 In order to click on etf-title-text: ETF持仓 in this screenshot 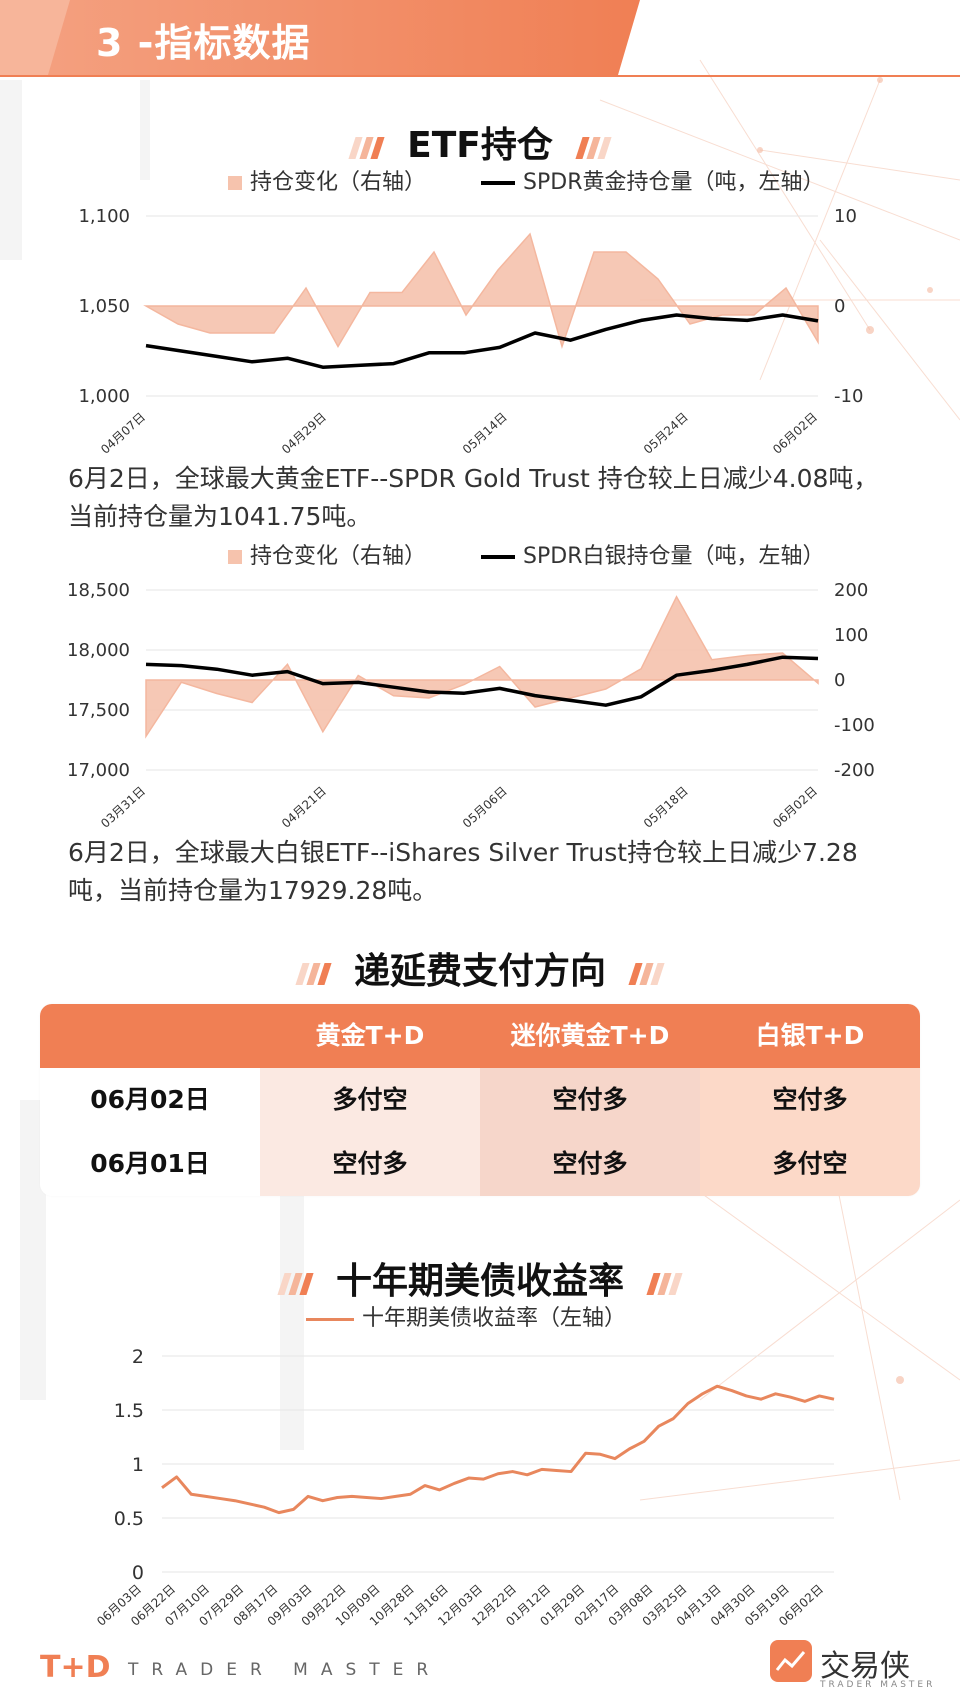, I will do `click(480, 145)`.